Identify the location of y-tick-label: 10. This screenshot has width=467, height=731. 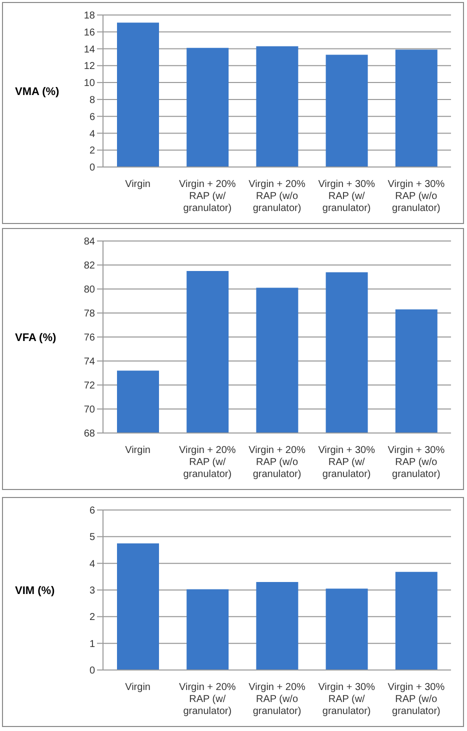
(90, 84).